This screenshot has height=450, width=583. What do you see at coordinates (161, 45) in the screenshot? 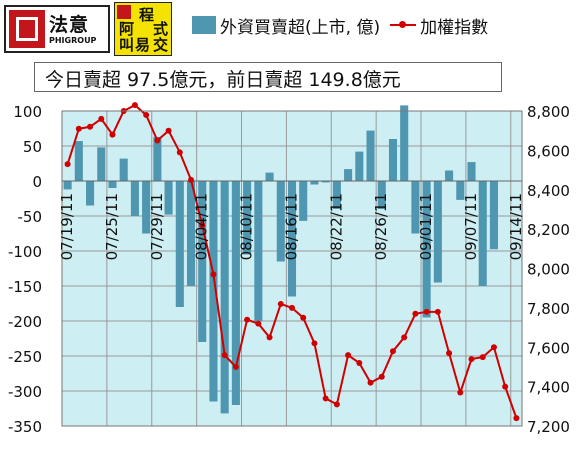
I see `logo-char: 交` at bounding box center [161, 45].